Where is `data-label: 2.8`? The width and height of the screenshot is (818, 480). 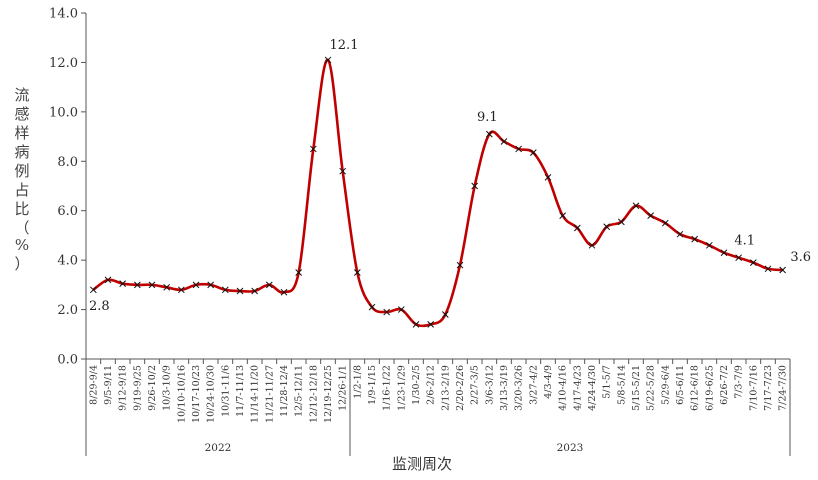
data-label: 2.8 is located at coordinates (99, 306).